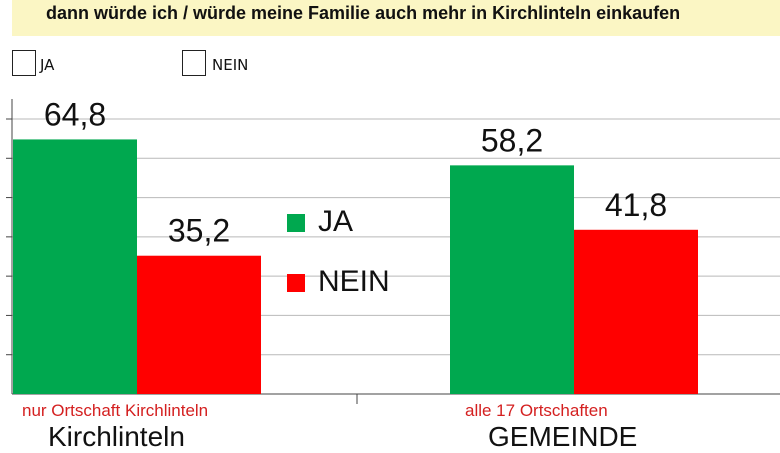 The height and width of the screenshot is (453, 780). Describe the element at coordinates (336, 221) in the screenshot. I see `legend-label-ja: JA` at that location.